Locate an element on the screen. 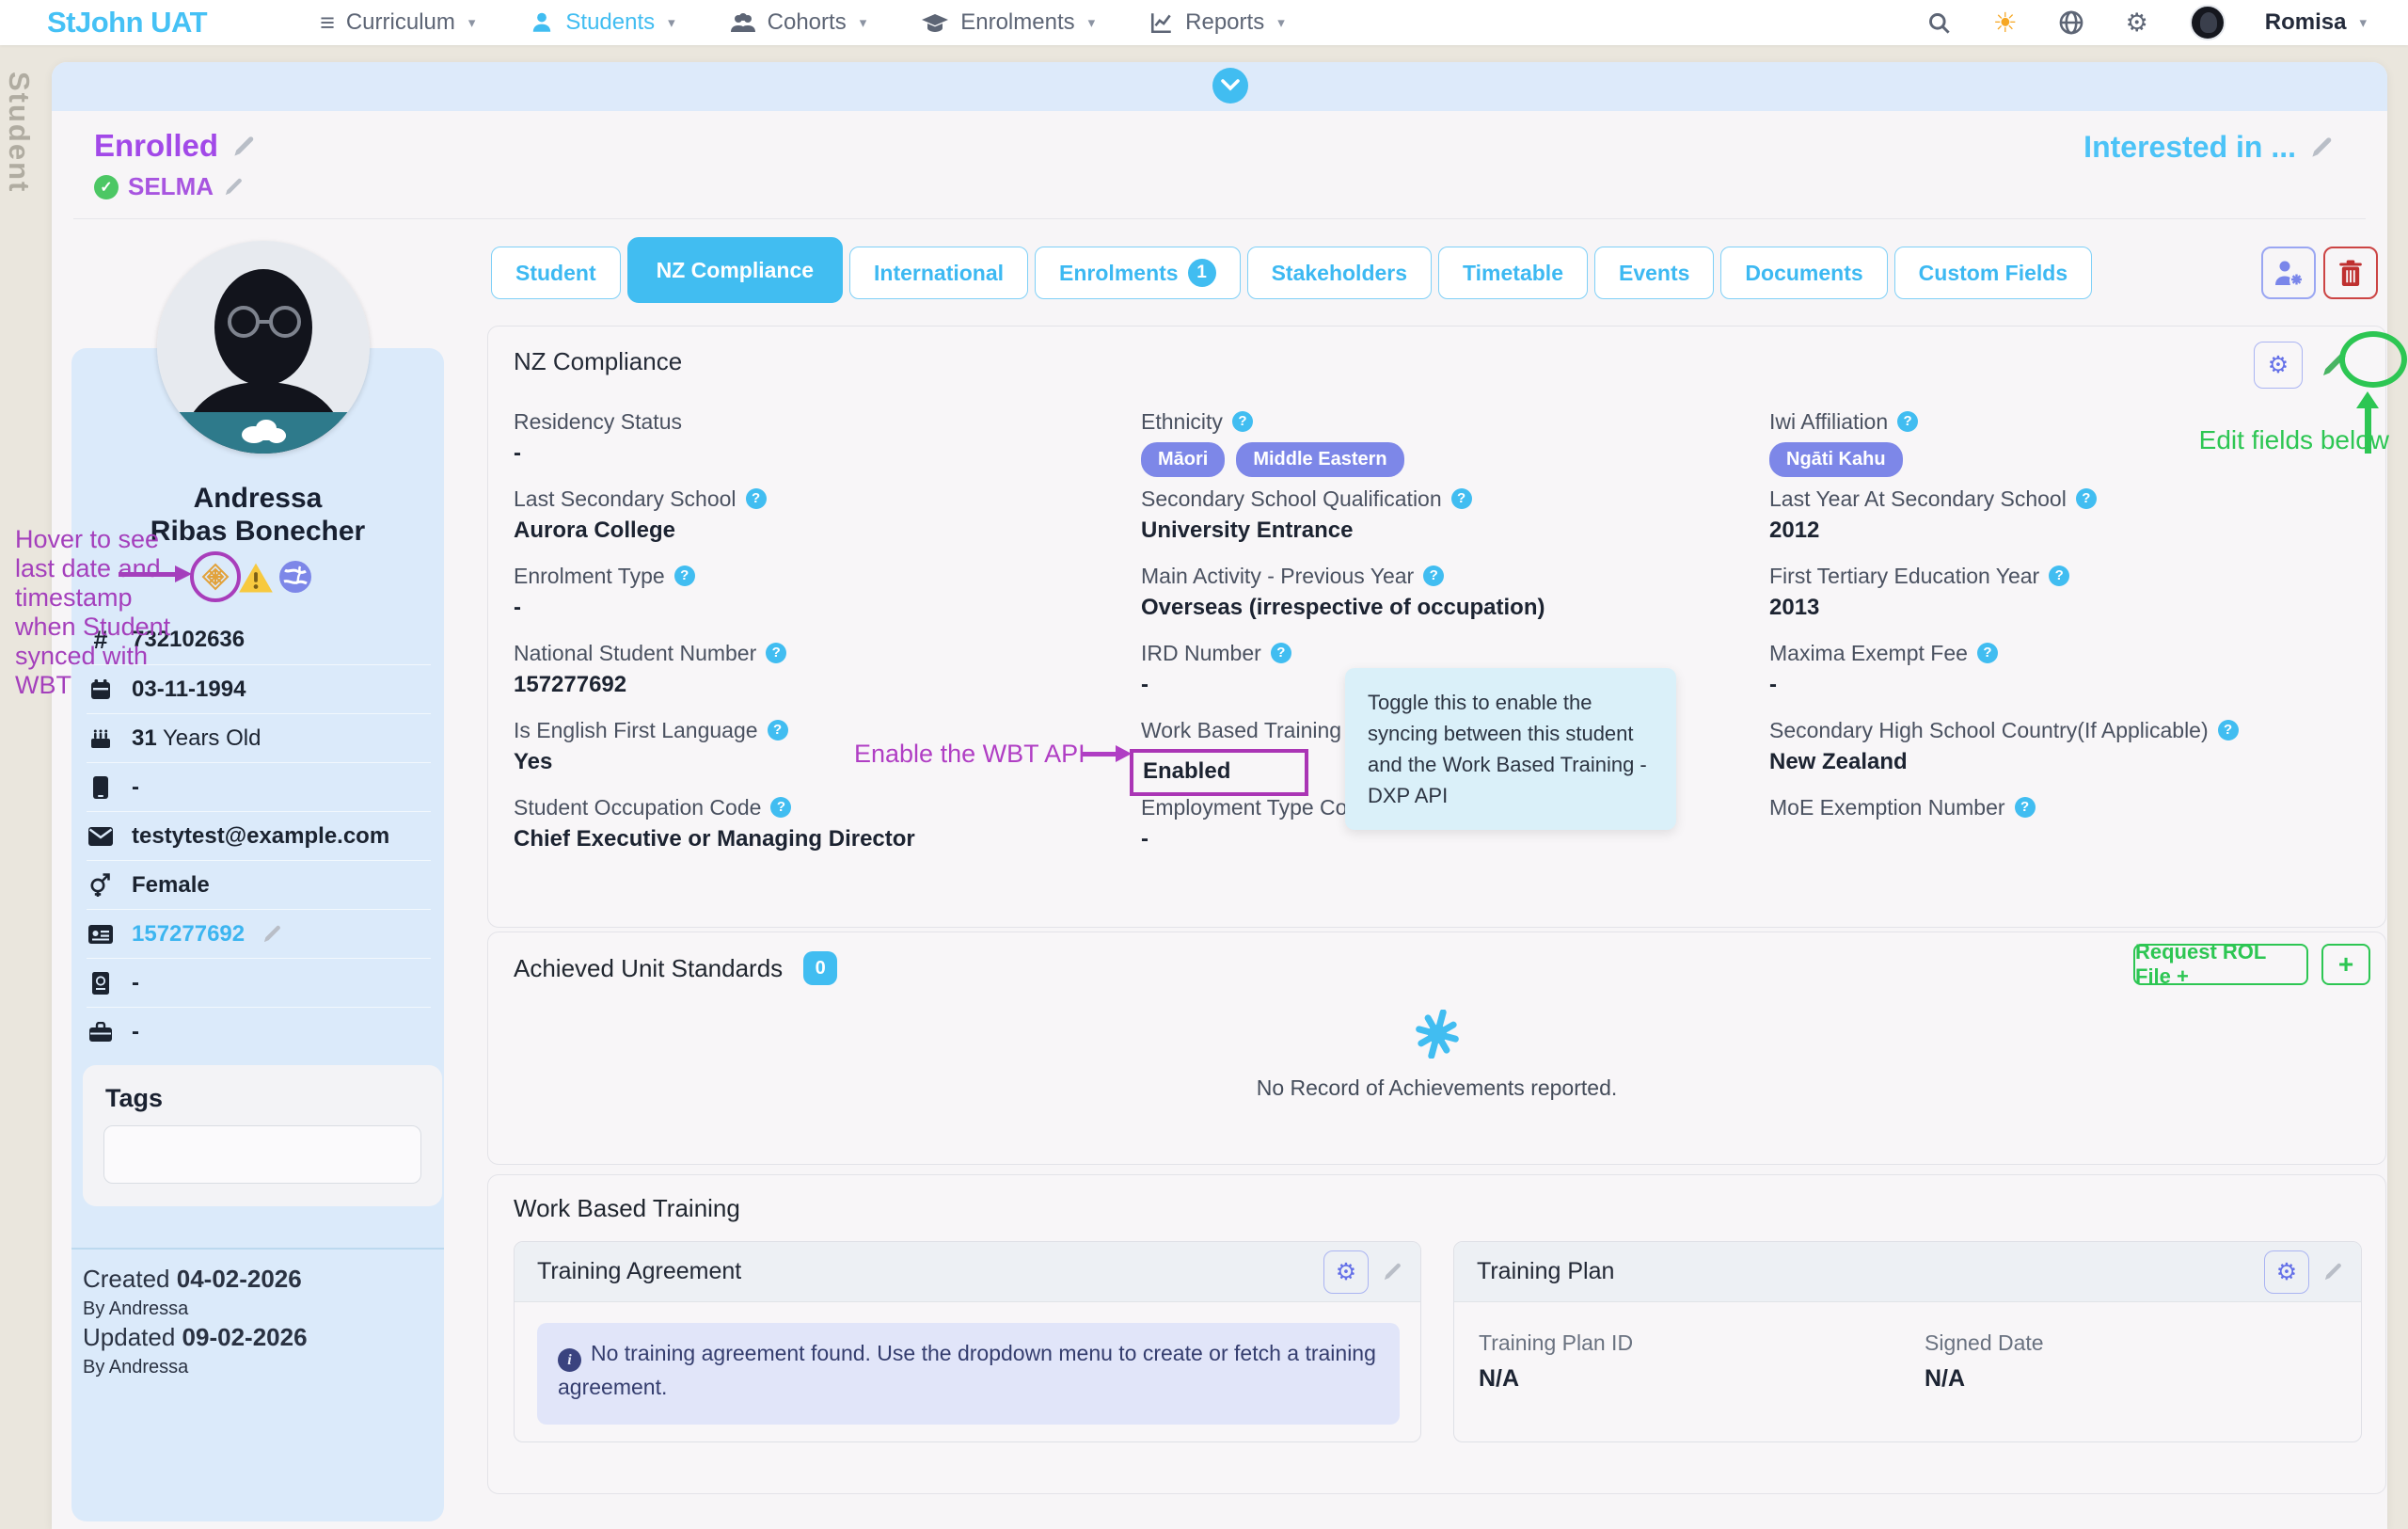 Image resolution: width=2408 pixels, height=1529 pixels. field-iwi-affiliation: Iwi Affiliation? Ngāti Kahu is located at coordinates (2065, 439).